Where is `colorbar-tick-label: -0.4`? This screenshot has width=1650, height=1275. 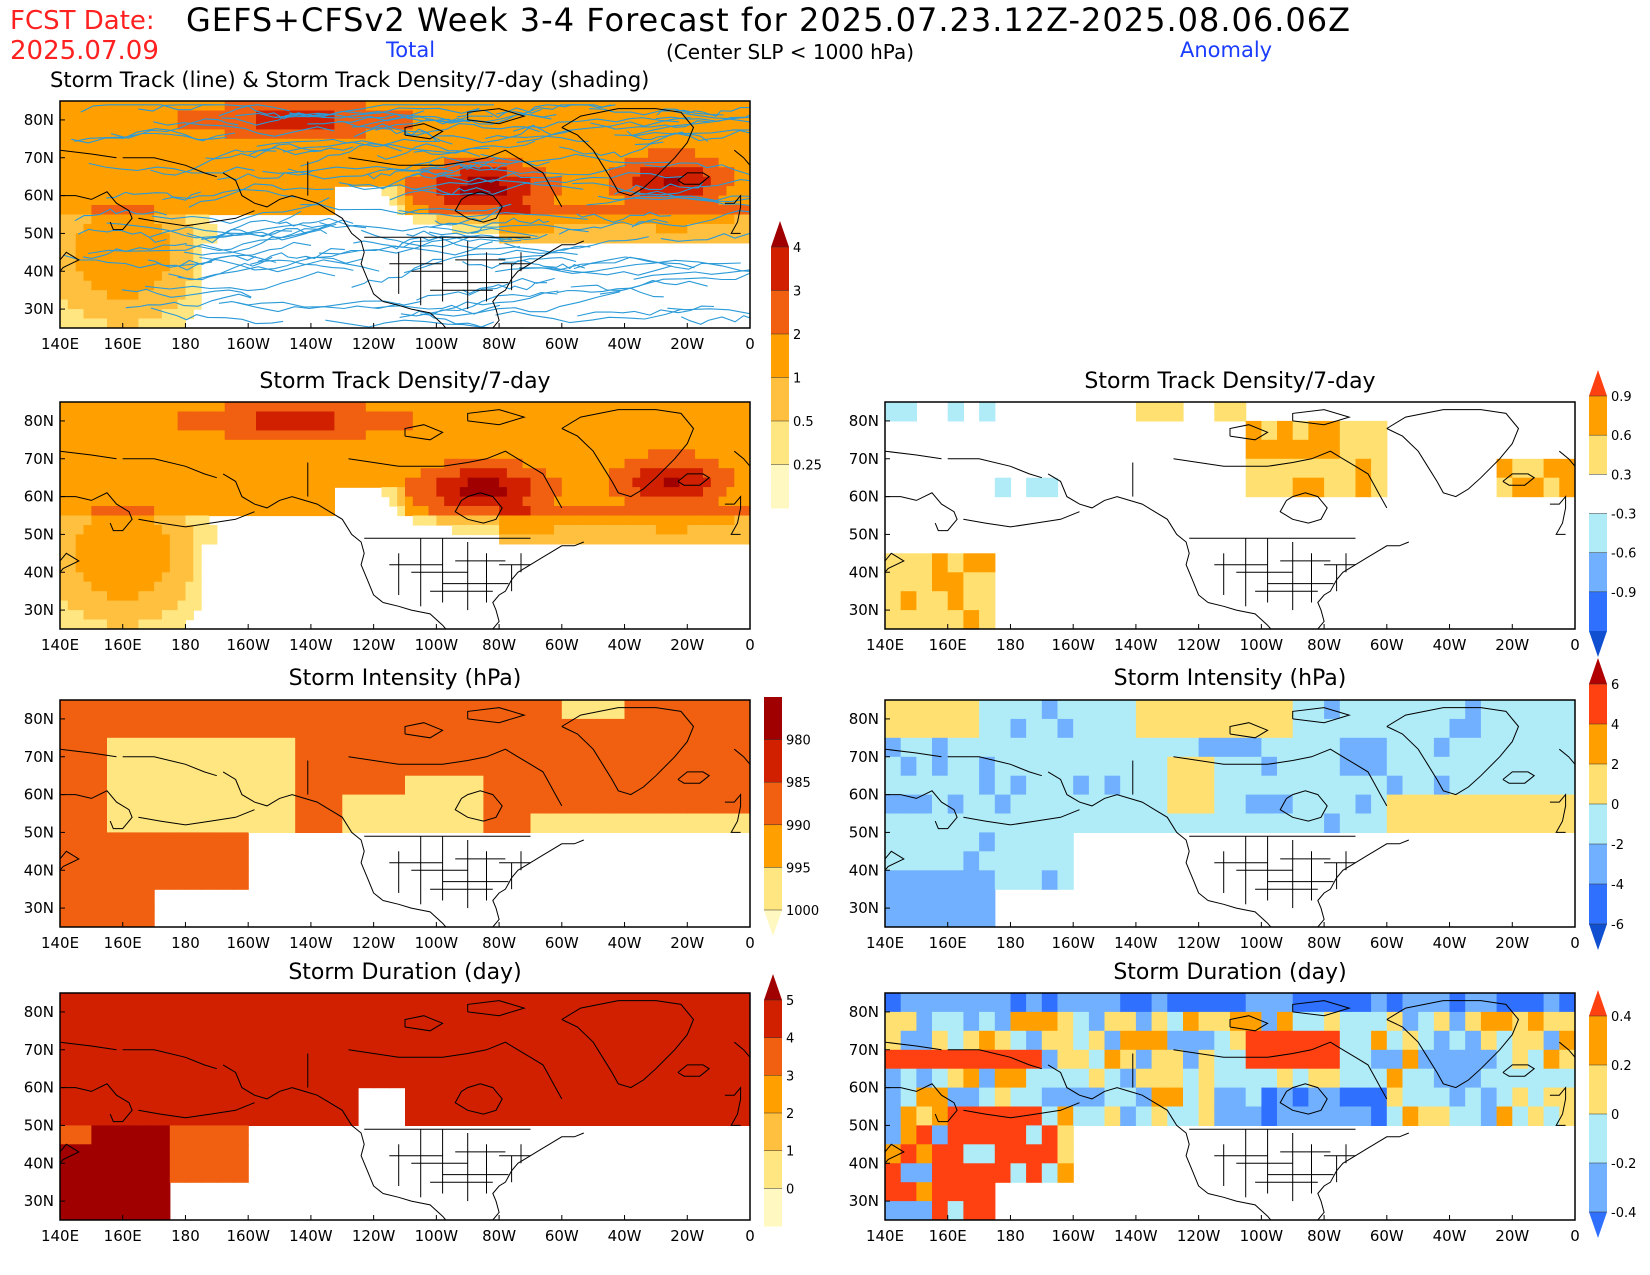 colorbar-tick-label: -0.4 is located at coordinates (1623, 1213).